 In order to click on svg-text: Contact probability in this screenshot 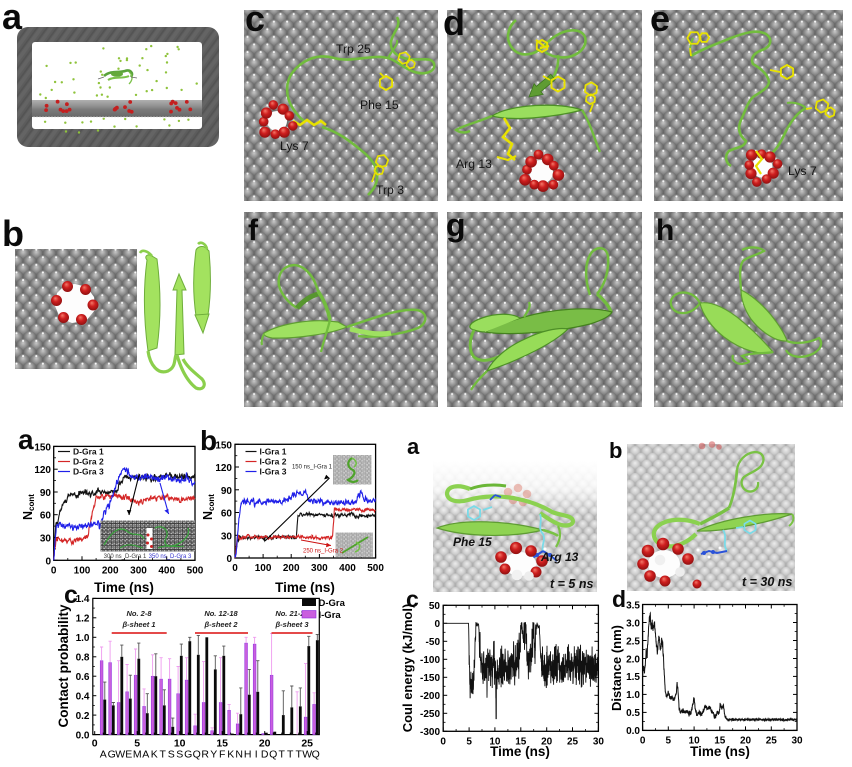, I will do `click(63, 665)`.